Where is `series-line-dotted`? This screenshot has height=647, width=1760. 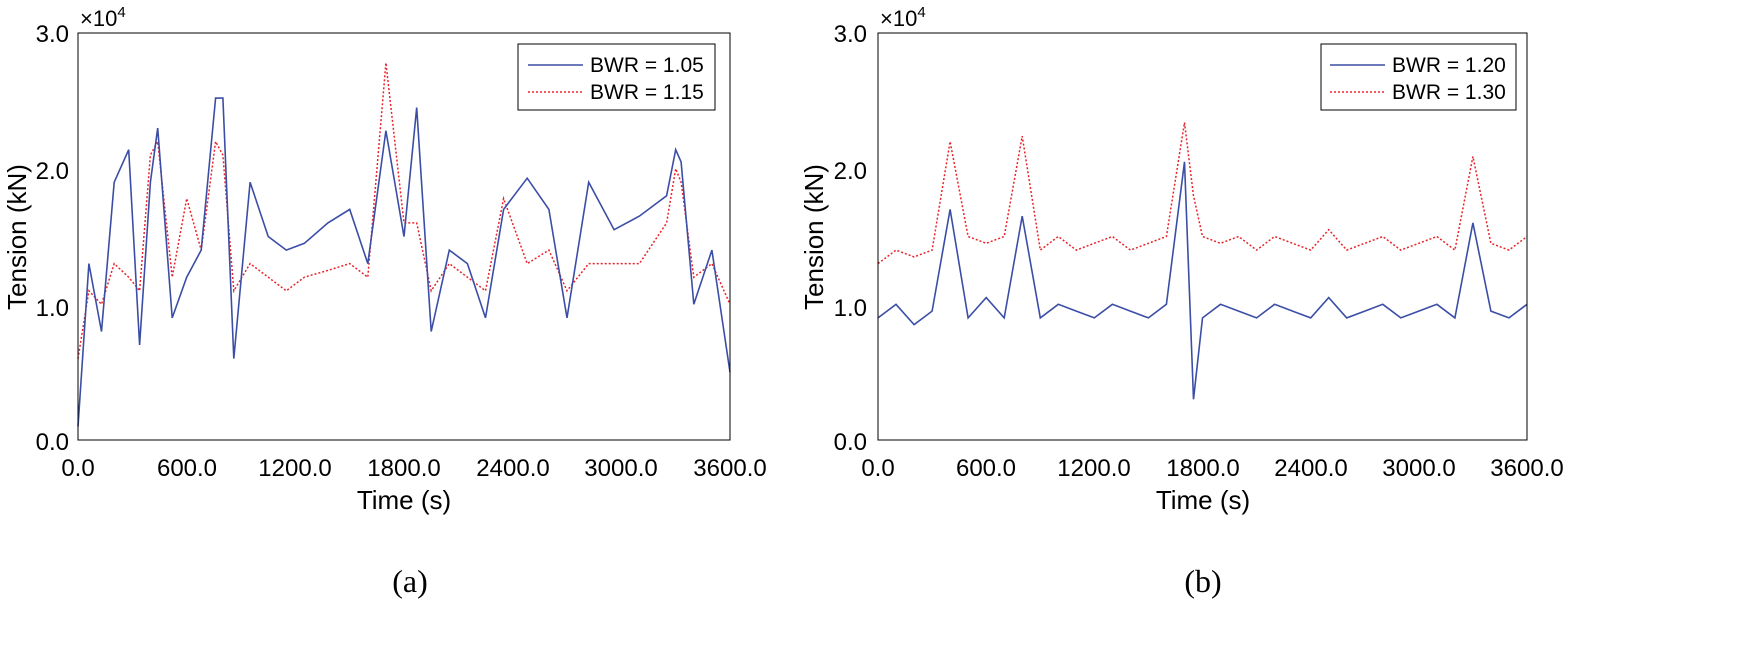 series-line-dotted is located at coordinates (1202, 193).